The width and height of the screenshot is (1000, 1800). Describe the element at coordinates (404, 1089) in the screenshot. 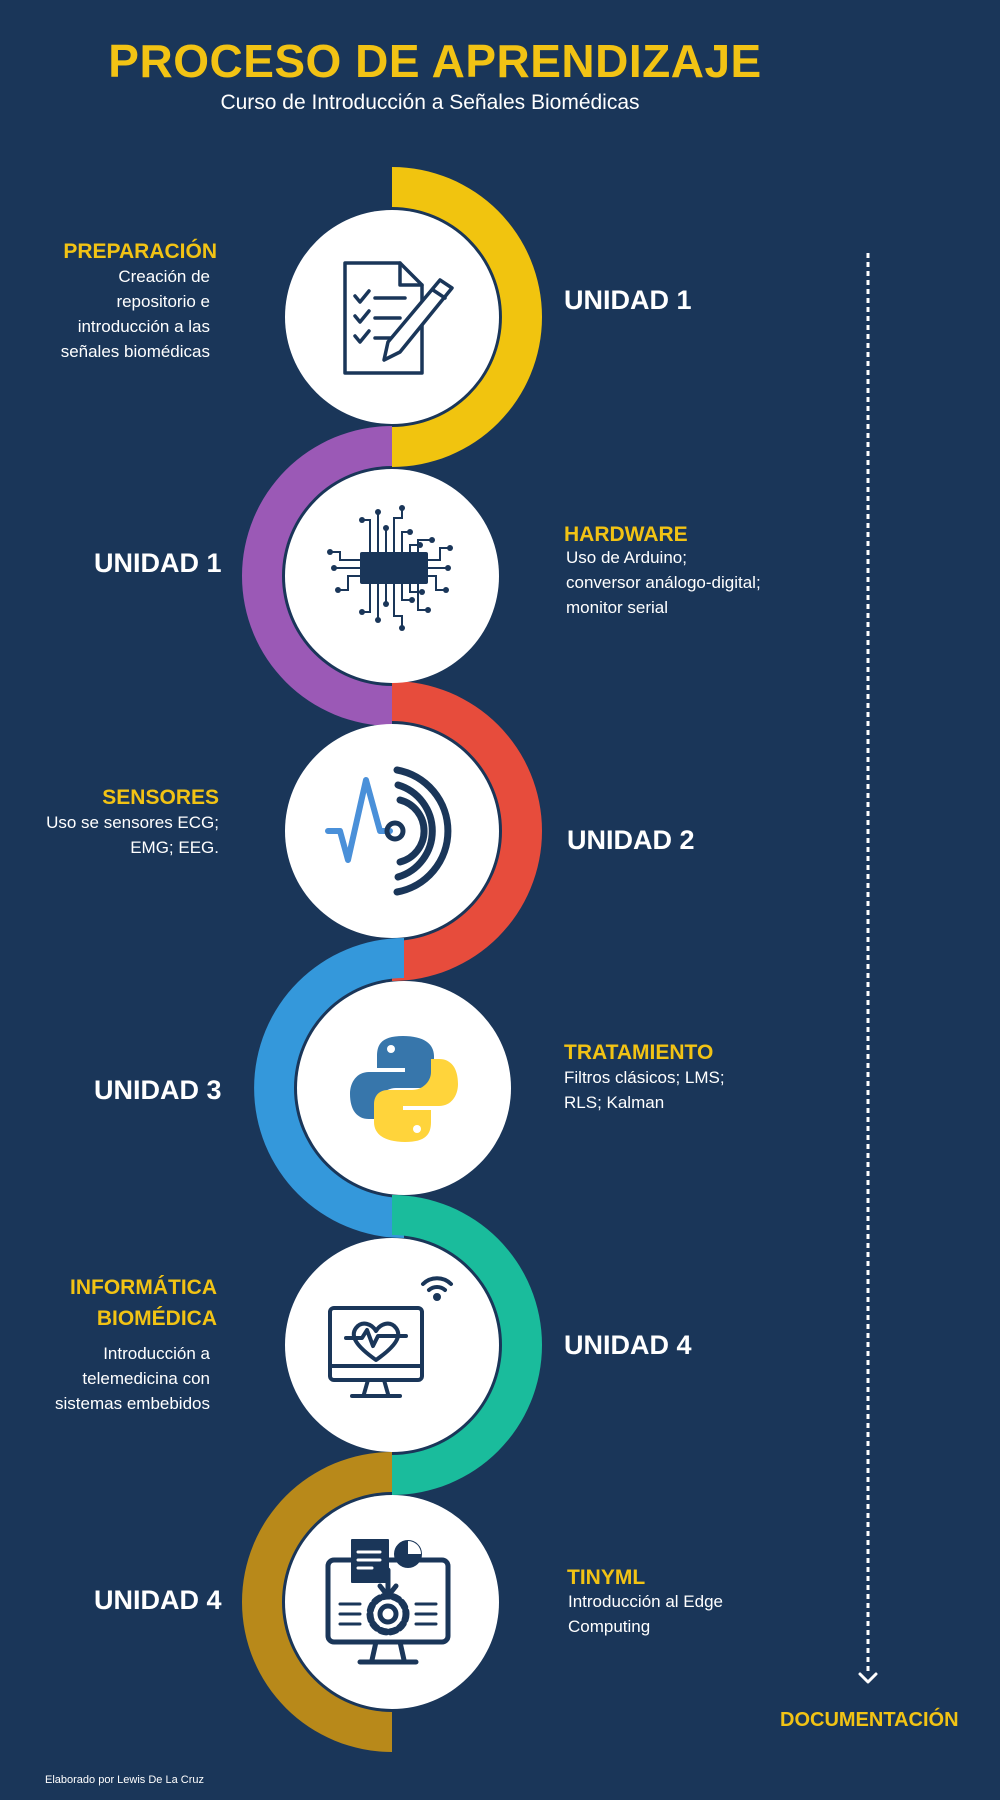

I see `python-logo-icon` at that location.